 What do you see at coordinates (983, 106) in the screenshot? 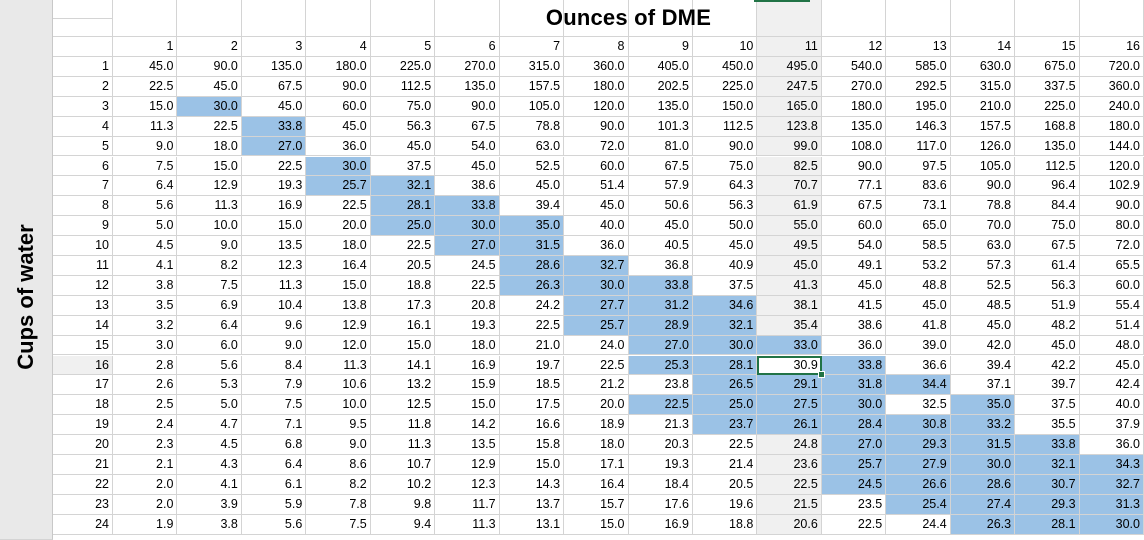
I see `data-cell: 210.0` at bounding box center [983, 106].